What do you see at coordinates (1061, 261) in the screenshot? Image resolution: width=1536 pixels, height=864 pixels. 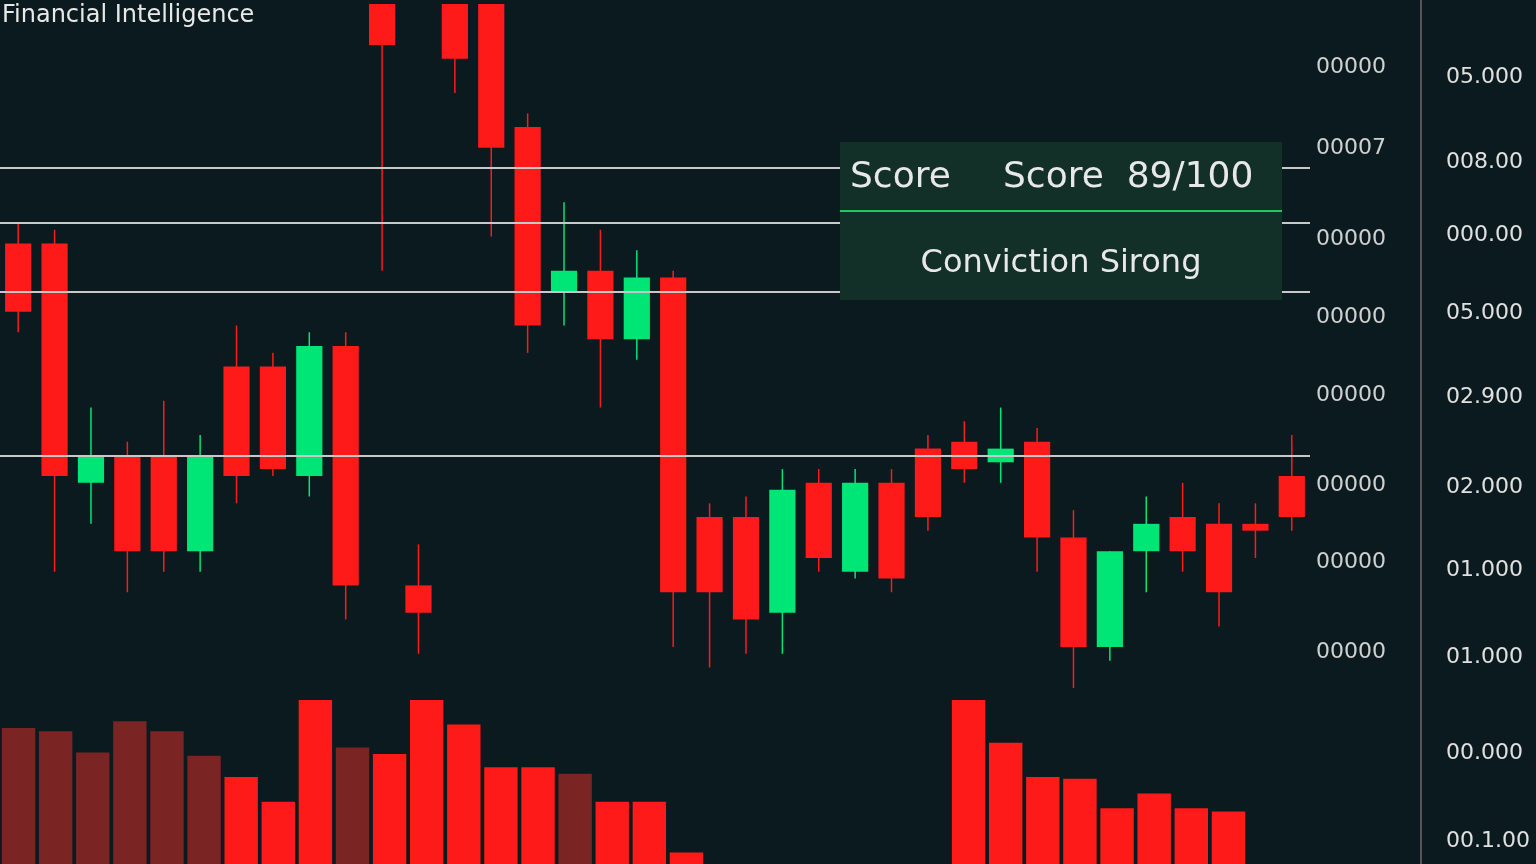 I see `annotation: Conviction Sirong` at bounding box center [1061, 261].